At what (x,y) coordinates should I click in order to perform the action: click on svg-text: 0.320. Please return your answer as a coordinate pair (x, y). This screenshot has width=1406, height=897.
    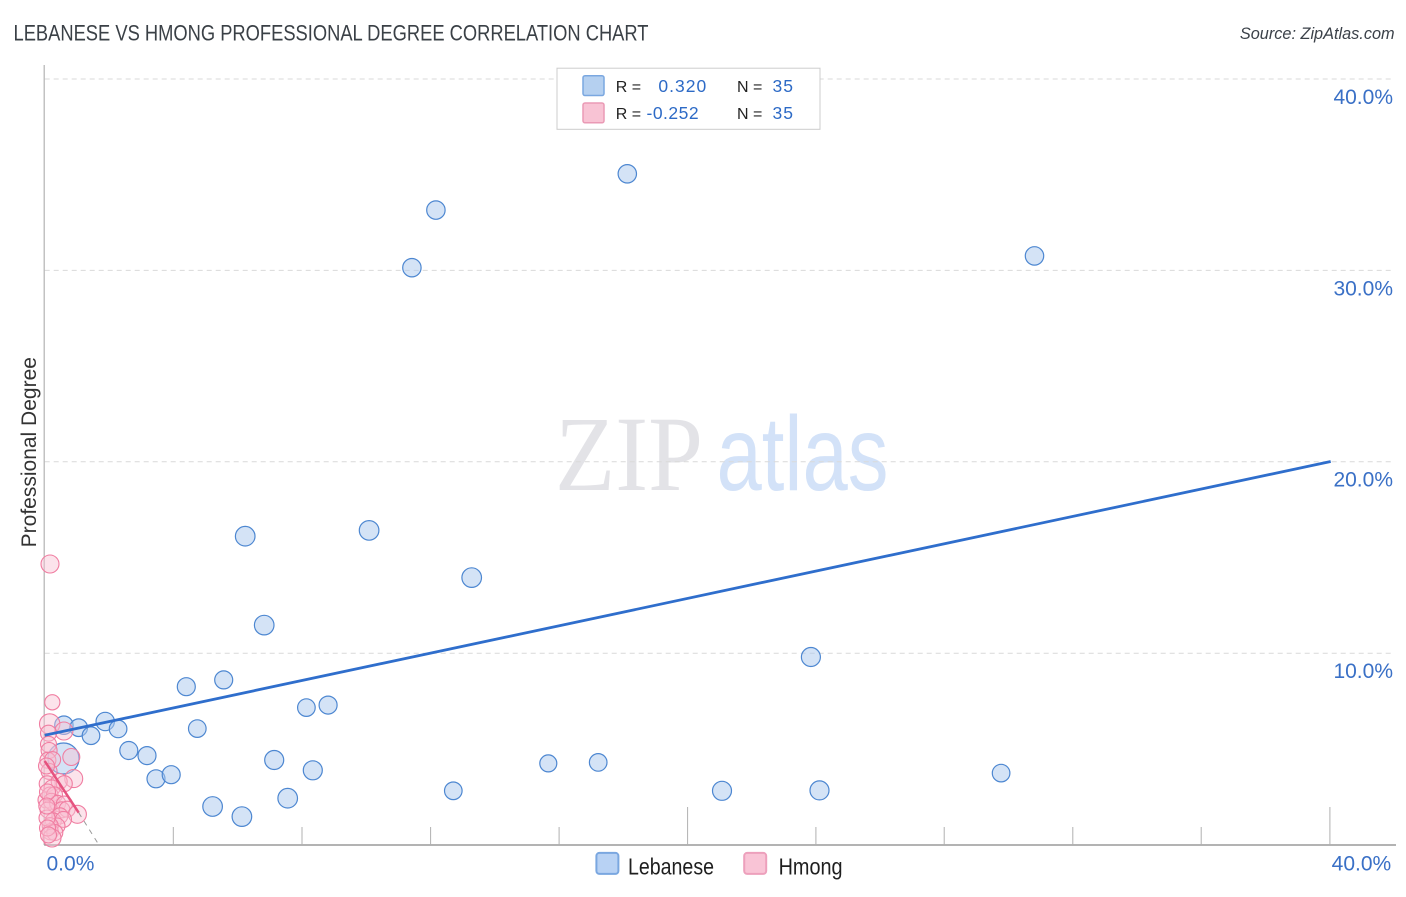
    Looking at the image, I should click on (682, 86).